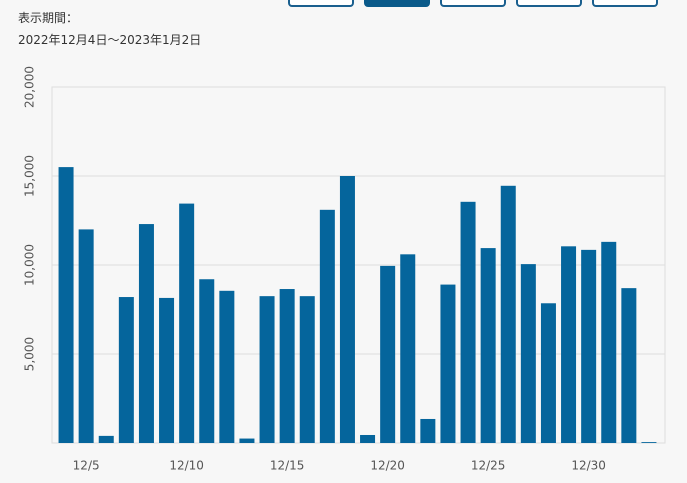  I want to click on period-range: 2022年12月4日〜2023年1月2日, so click(110, 40).